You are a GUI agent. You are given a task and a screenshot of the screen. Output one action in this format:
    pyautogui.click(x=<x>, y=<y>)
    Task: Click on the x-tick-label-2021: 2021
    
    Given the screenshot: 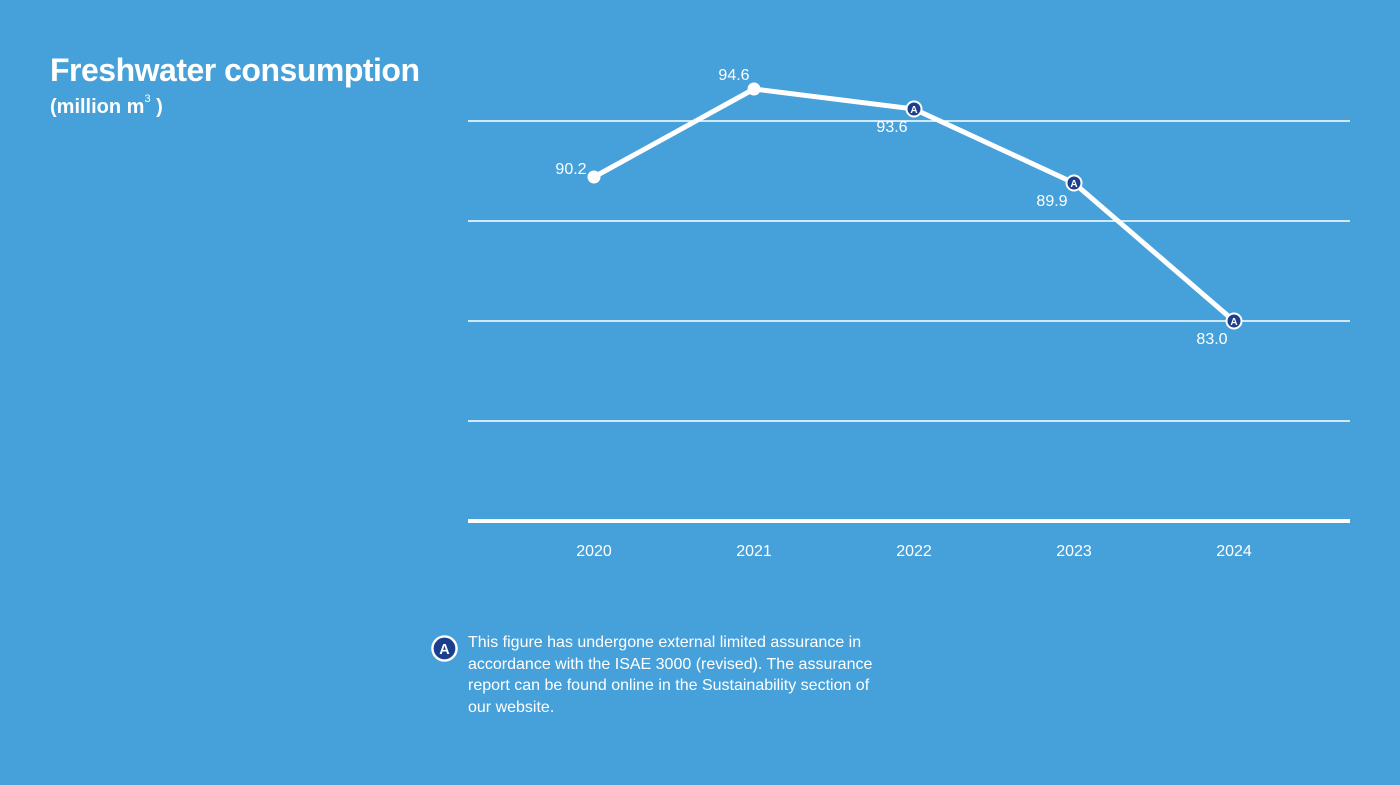 What is the action you would take?
    pyautogui.click(x=754, y=551)
    